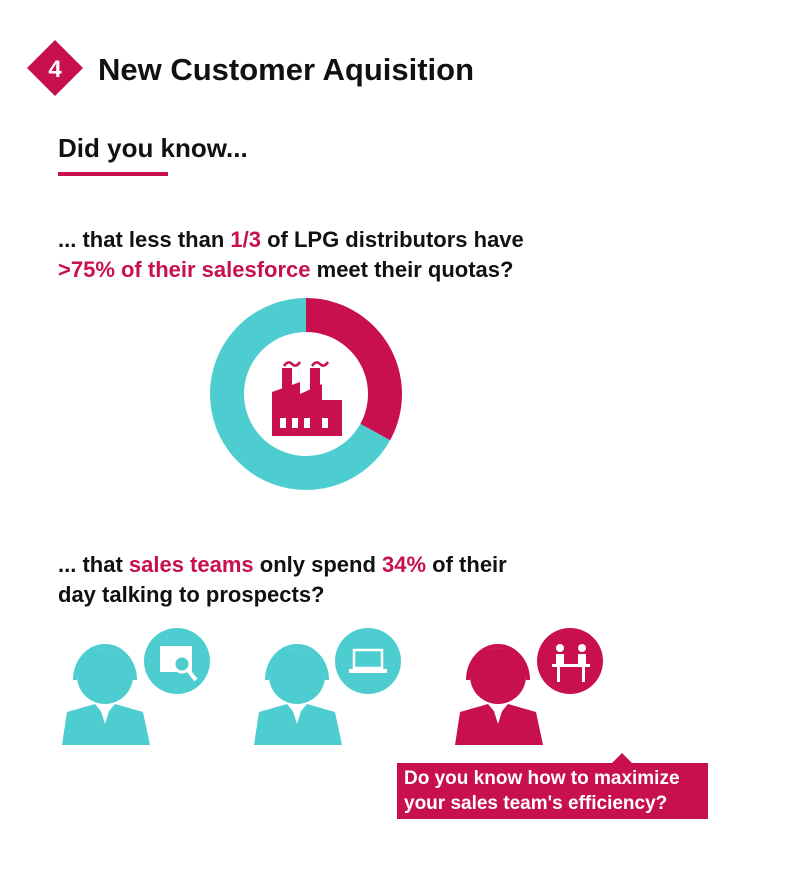 The image size is (800, 869). What do you see at coordinates (466, 564) in the screenshot?
I see `fact-text: of their` at bounding box center [466, 564].